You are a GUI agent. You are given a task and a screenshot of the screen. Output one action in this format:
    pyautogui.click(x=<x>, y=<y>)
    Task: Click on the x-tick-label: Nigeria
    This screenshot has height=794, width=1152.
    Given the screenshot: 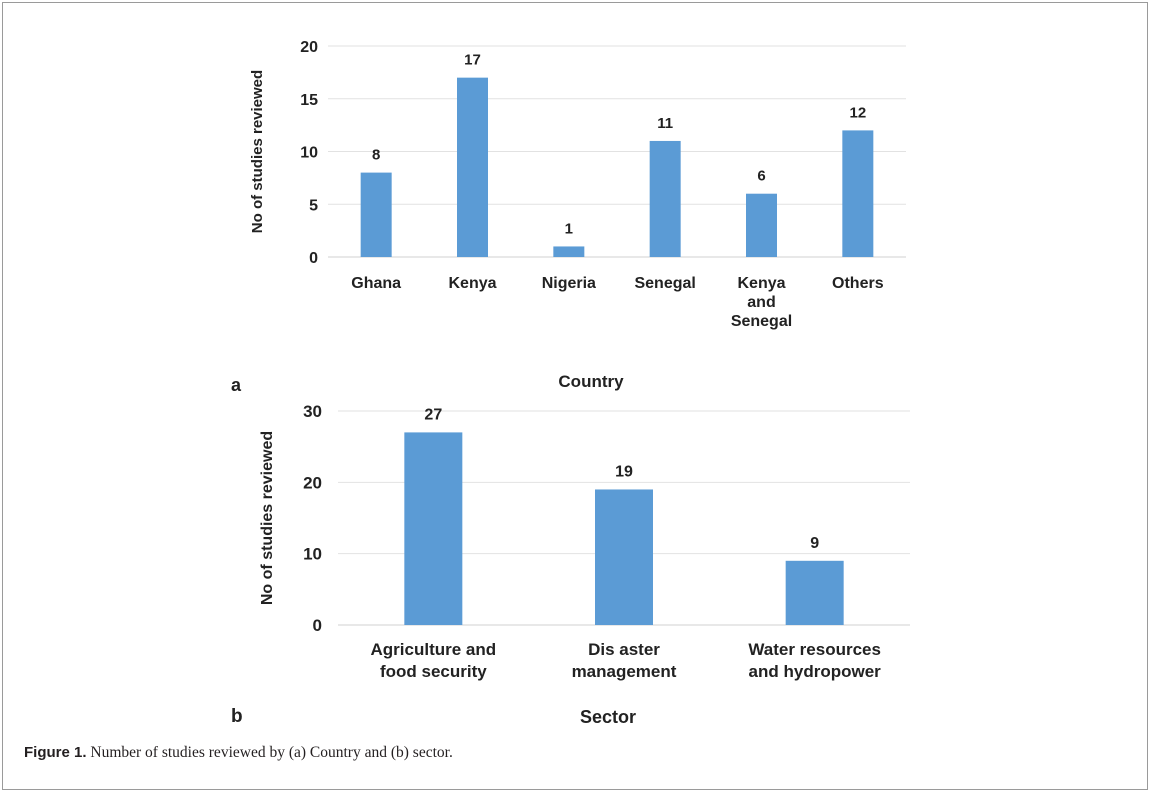 What is the action you would take?
    pyautogui.click(x=569, y=283)
    